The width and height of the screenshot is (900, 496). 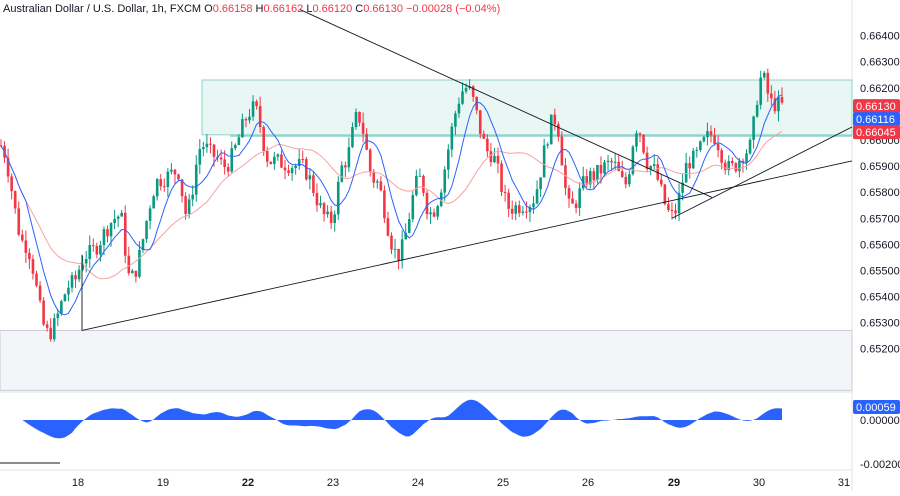 I want to click on macd-badge, so click(x=876, y=407).